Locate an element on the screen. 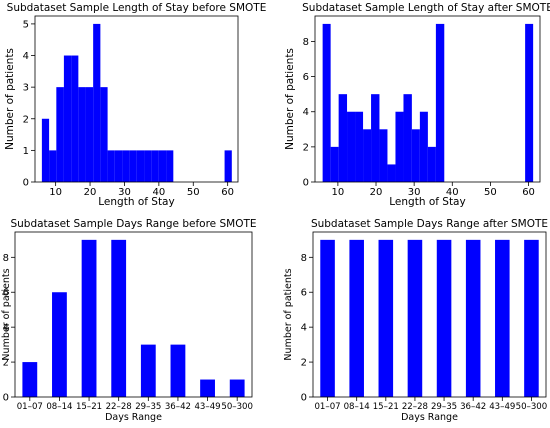  plot-frame is located at coordinates (136, 99).